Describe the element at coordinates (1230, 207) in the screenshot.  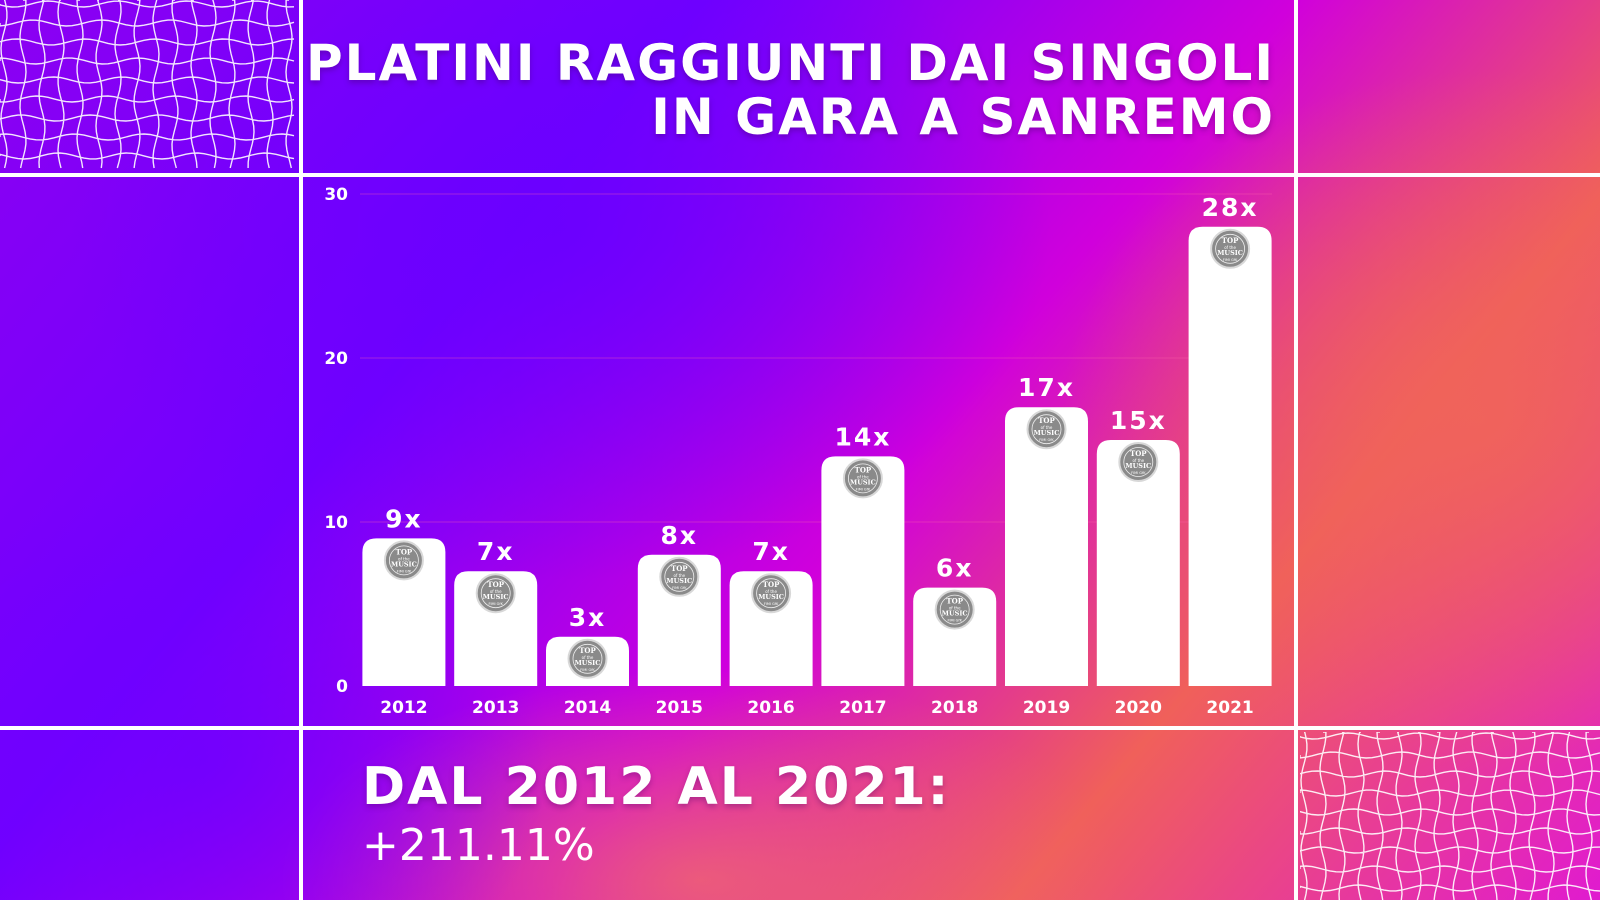
I see `data-label: 28x` at that location.